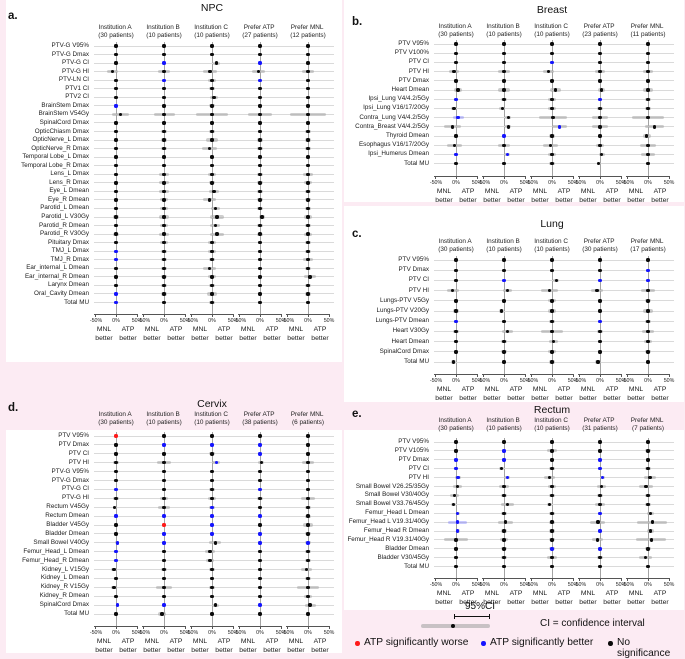 The image size is (685, 659). I want to click on panel-letter: a., so click(13, 16).